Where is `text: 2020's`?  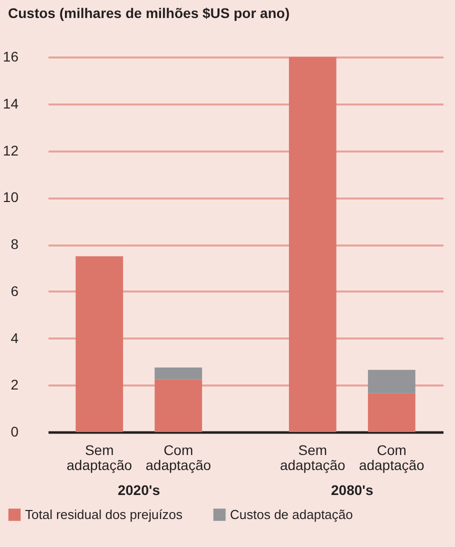 text: 2020's is located at coordinates (139, 490).